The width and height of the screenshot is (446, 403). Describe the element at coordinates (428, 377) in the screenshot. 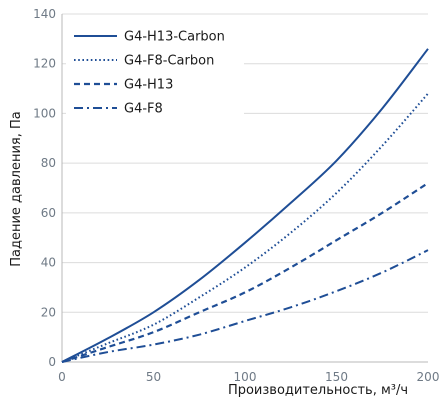

I see `x-tick-label: 200` at that location.